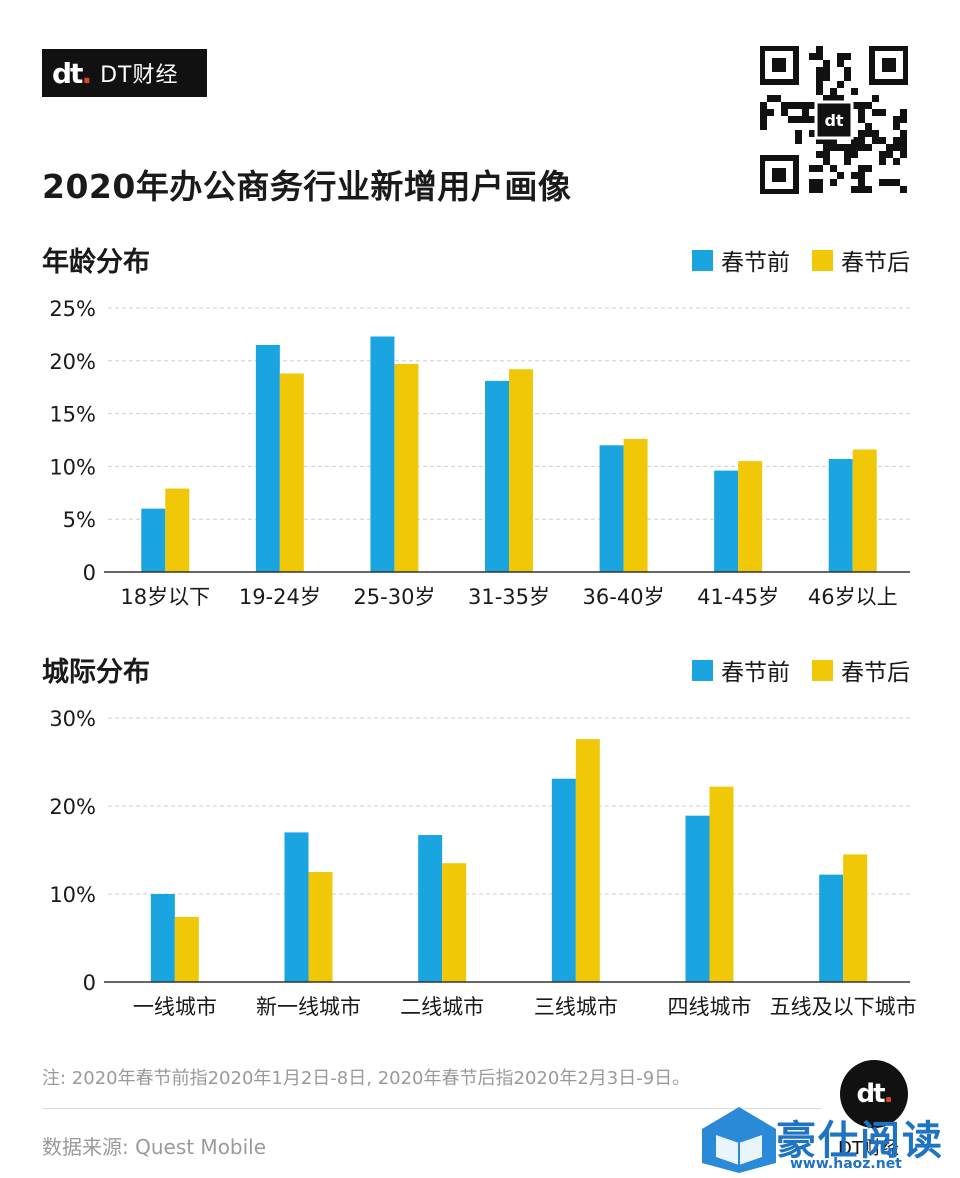 The height and width of the screenshot is (1178, 960). What do you see at coordinates (801, 260) in the screenshot?
I see `chart-age-legend: 春节前 春节后` at bounding box center [801, 260].